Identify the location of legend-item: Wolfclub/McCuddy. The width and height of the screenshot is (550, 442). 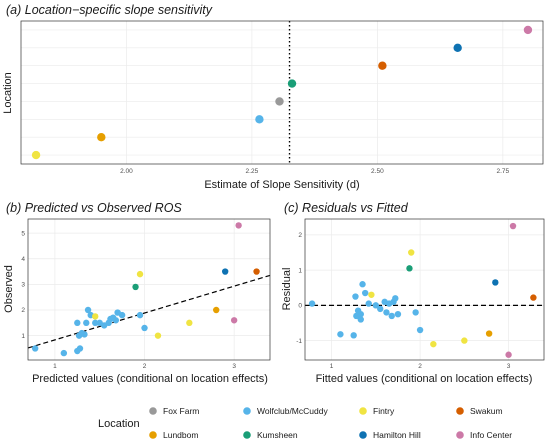
(285, 411).